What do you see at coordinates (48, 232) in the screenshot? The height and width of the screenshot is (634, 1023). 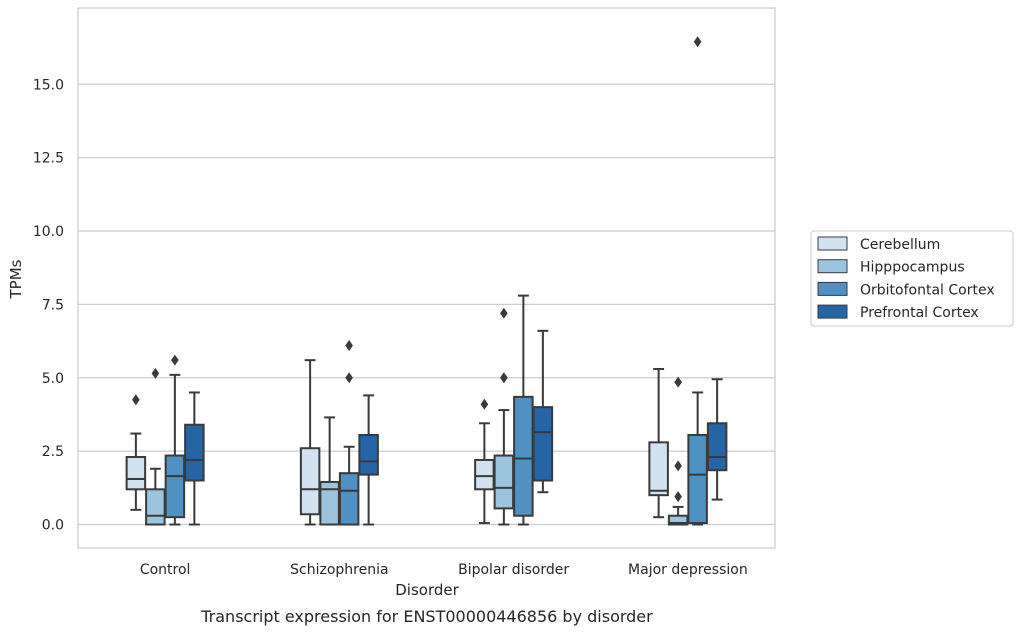 I see `y-tick-label: 10.0` at bounding box center [48, 232].